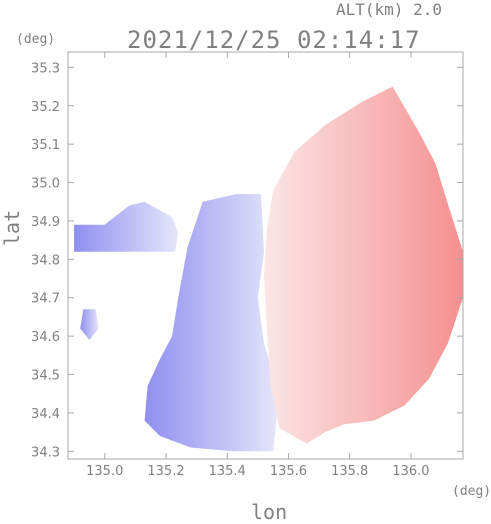 The image size is (491, 524). What do you see at coordinates (126, 226) in the screenshot?
I see `negative-velocity-strip` at bounding box center [126, 226].